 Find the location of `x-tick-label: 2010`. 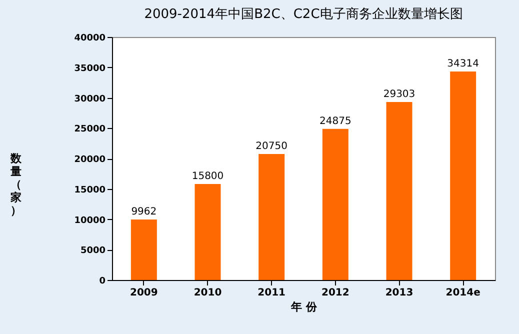

x-tick-label: 2010 is located at coordinates (208, 293).